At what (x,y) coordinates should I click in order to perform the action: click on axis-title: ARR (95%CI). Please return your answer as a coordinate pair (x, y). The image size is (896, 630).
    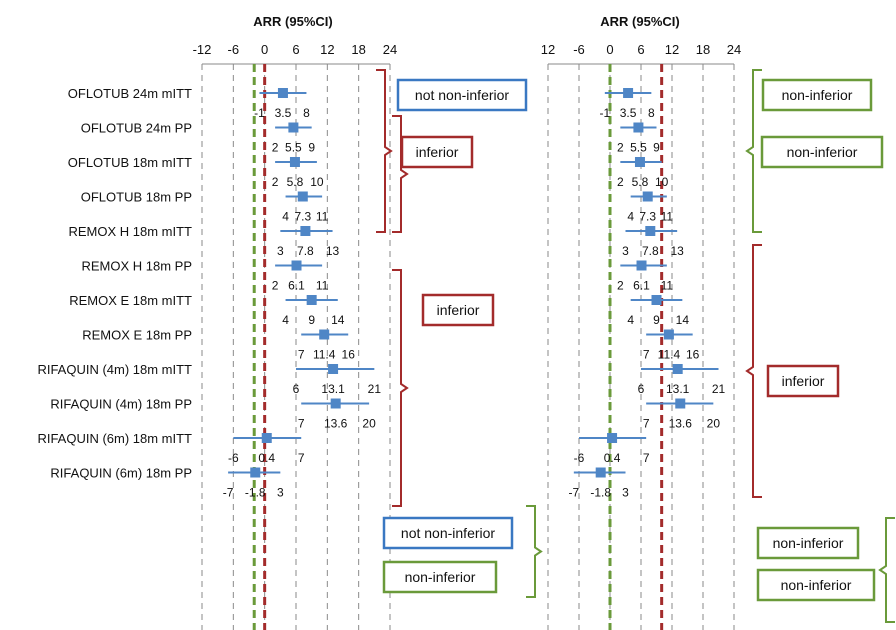
    Looking at the image, I should click on (292, 21).